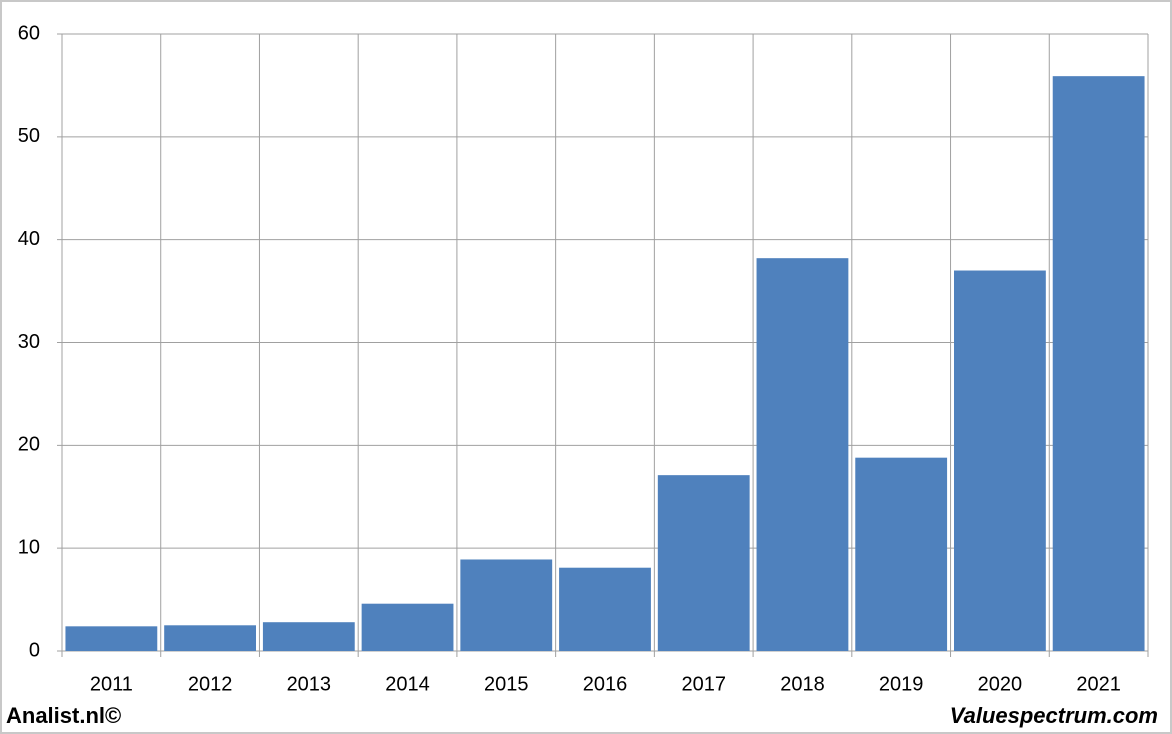  Describe the element at coordinates (901, 684) in the screenshot. I see `x-tick-label: 2019` at that location.